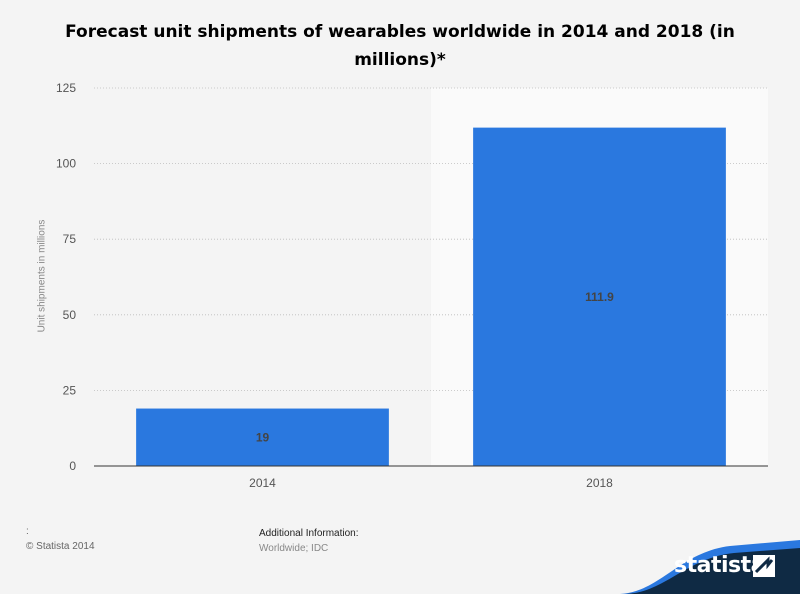 This screenshot has width=800, height=594. Describe the element at coordinates (719, 565) in the screenshot. I see `statista-logo-text: statista` at that location.